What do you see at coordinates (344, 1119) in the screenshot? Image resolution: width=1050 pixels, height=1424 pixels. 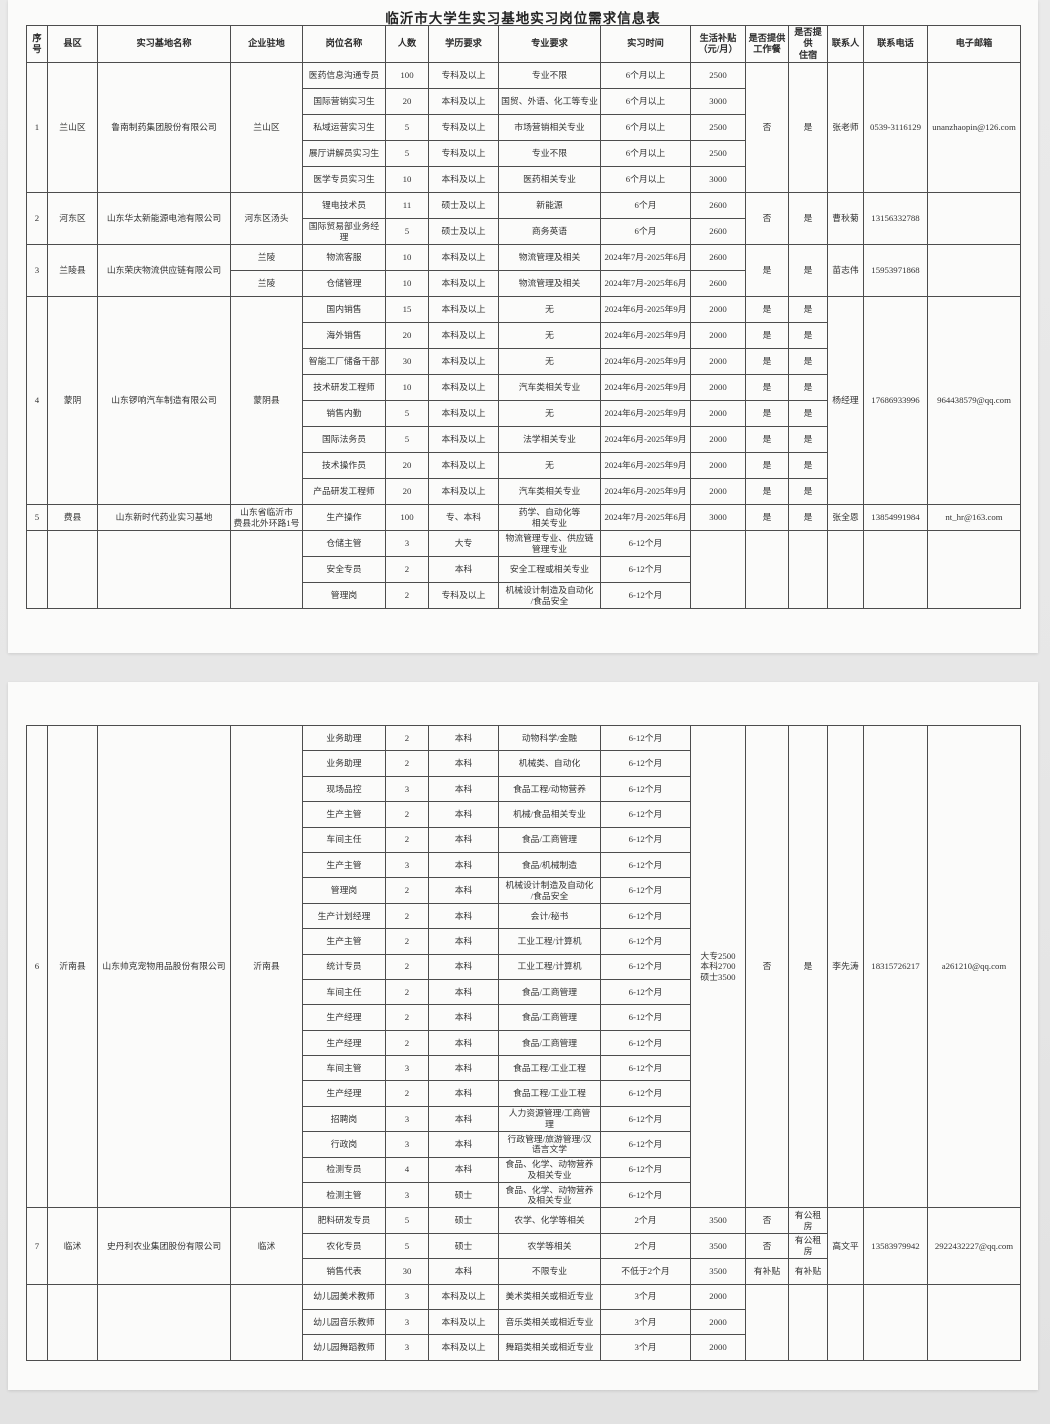 I see `table-cell: 招聘岗` at bounding box center [344, 1119].